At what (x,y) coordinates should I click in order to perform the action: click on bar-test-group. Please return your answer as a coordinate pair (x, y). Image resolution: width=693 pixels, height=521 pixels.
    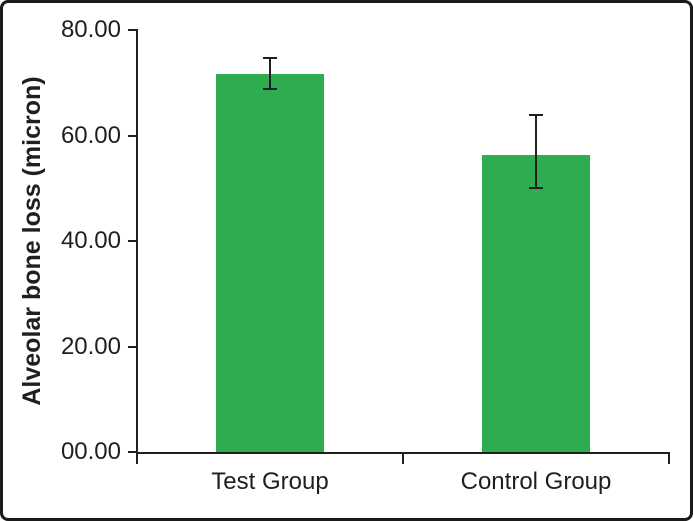
    Looking at the image, I should click on (270, 263).